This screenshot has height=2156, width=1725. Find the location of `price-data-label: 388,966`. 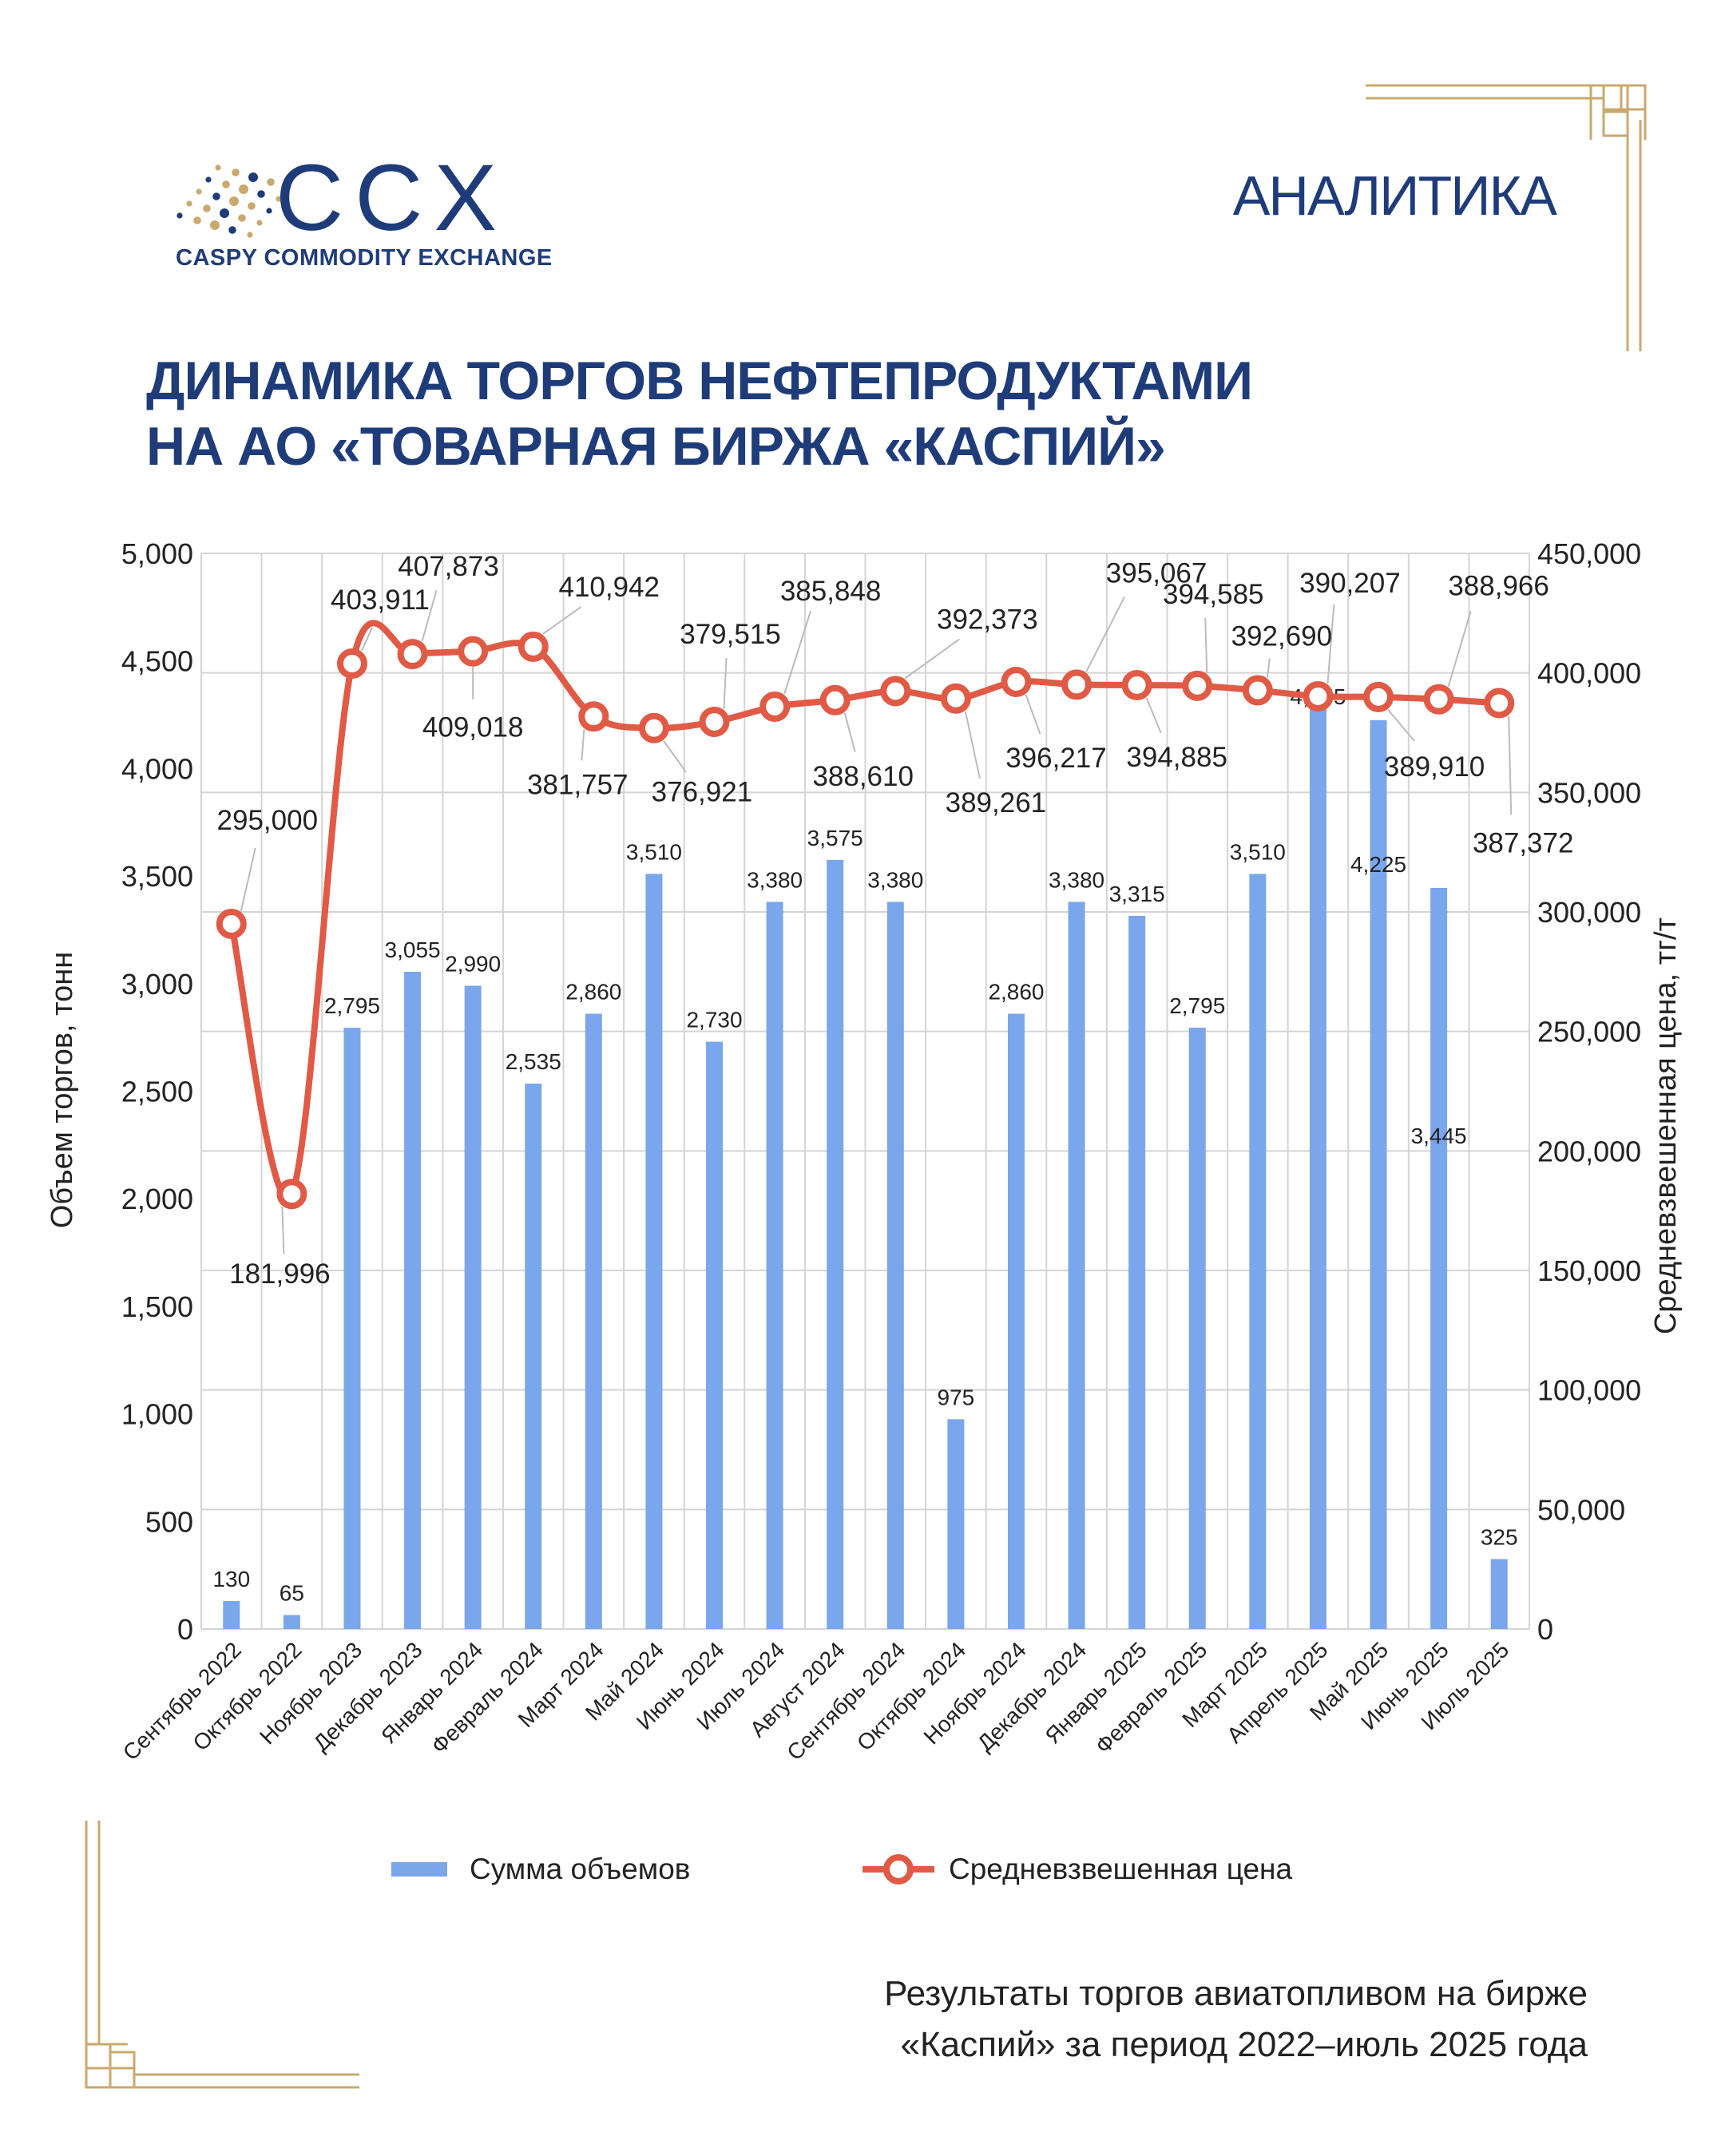

price-data-label: 388,966 is located at coordinates (1499, 586).